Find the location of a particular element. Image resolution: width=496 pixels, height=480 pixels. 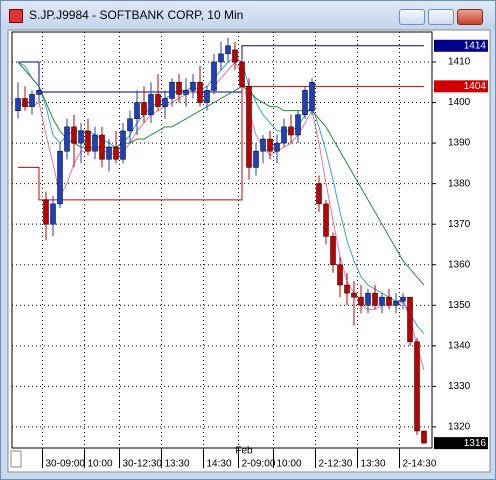

y-tick-label: 1410 is located at coordinates (459, 62).